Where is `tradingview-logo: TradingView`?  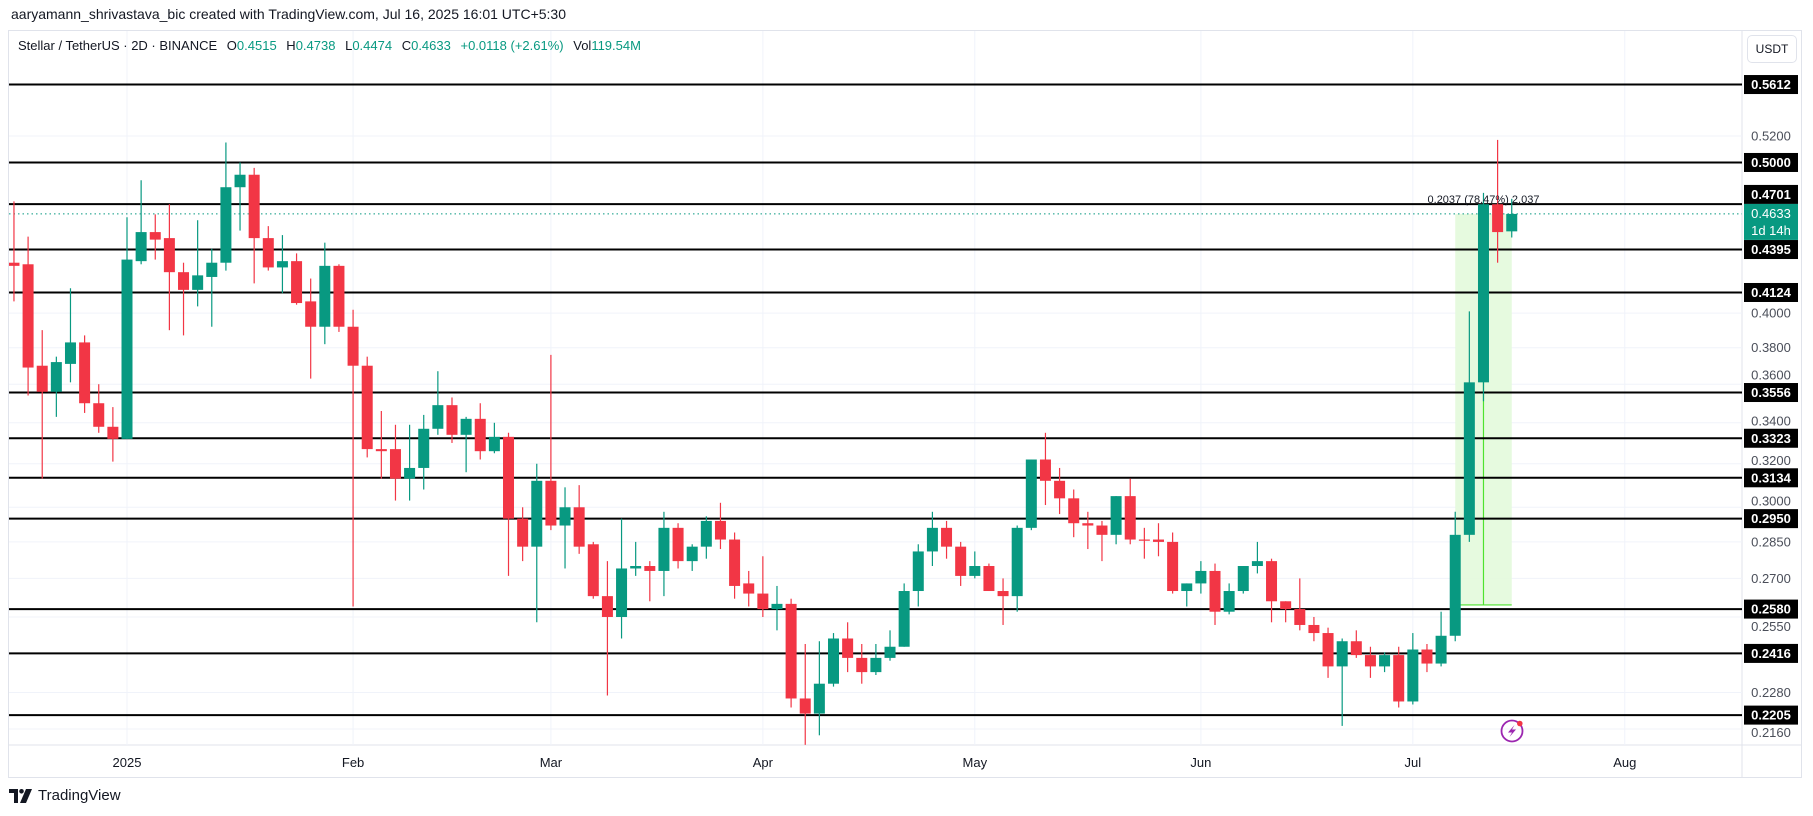
tradingview-logo: TradingView is located at coordinates (65, 795).